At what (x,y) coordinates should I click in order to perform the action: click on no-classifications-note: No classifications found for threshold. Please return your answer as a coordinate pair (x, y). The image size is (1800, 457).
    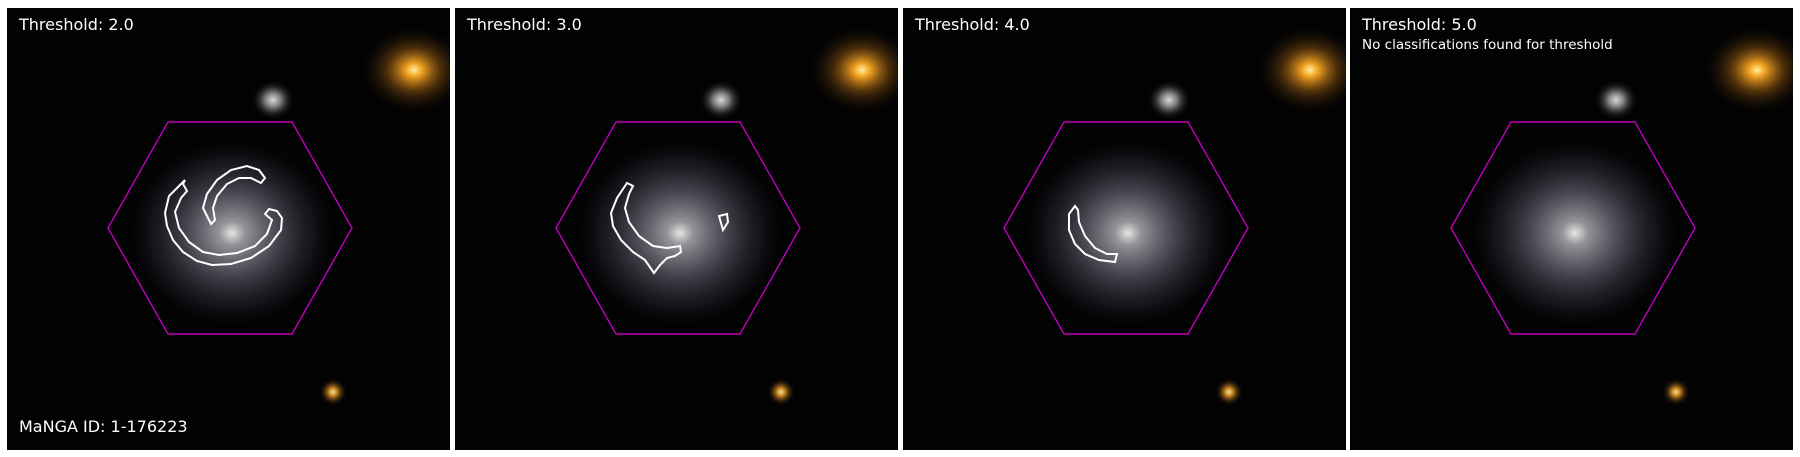
    Looking at the image, I should click on (1487, 45).